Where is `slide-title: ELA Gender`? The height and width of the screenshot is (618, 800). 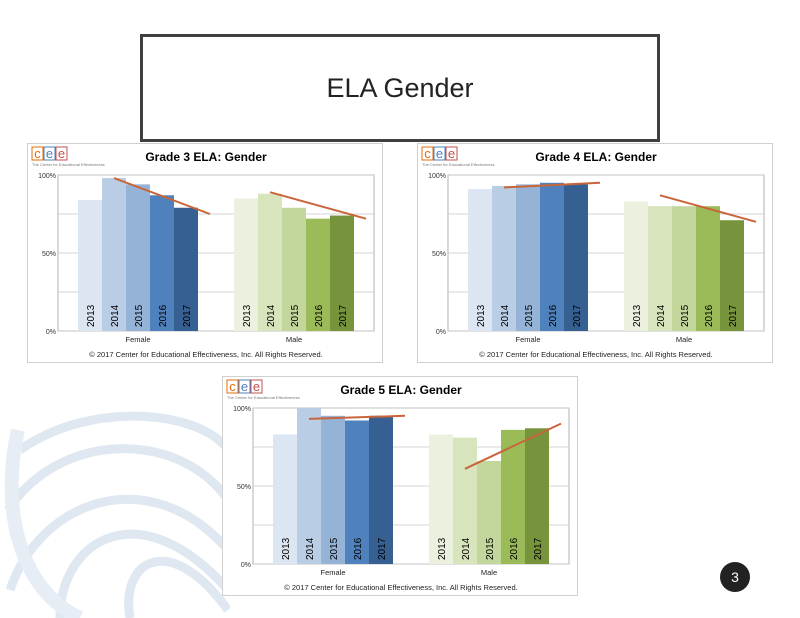
slide-title: ELA Gender is located at coordinates (400, 87).